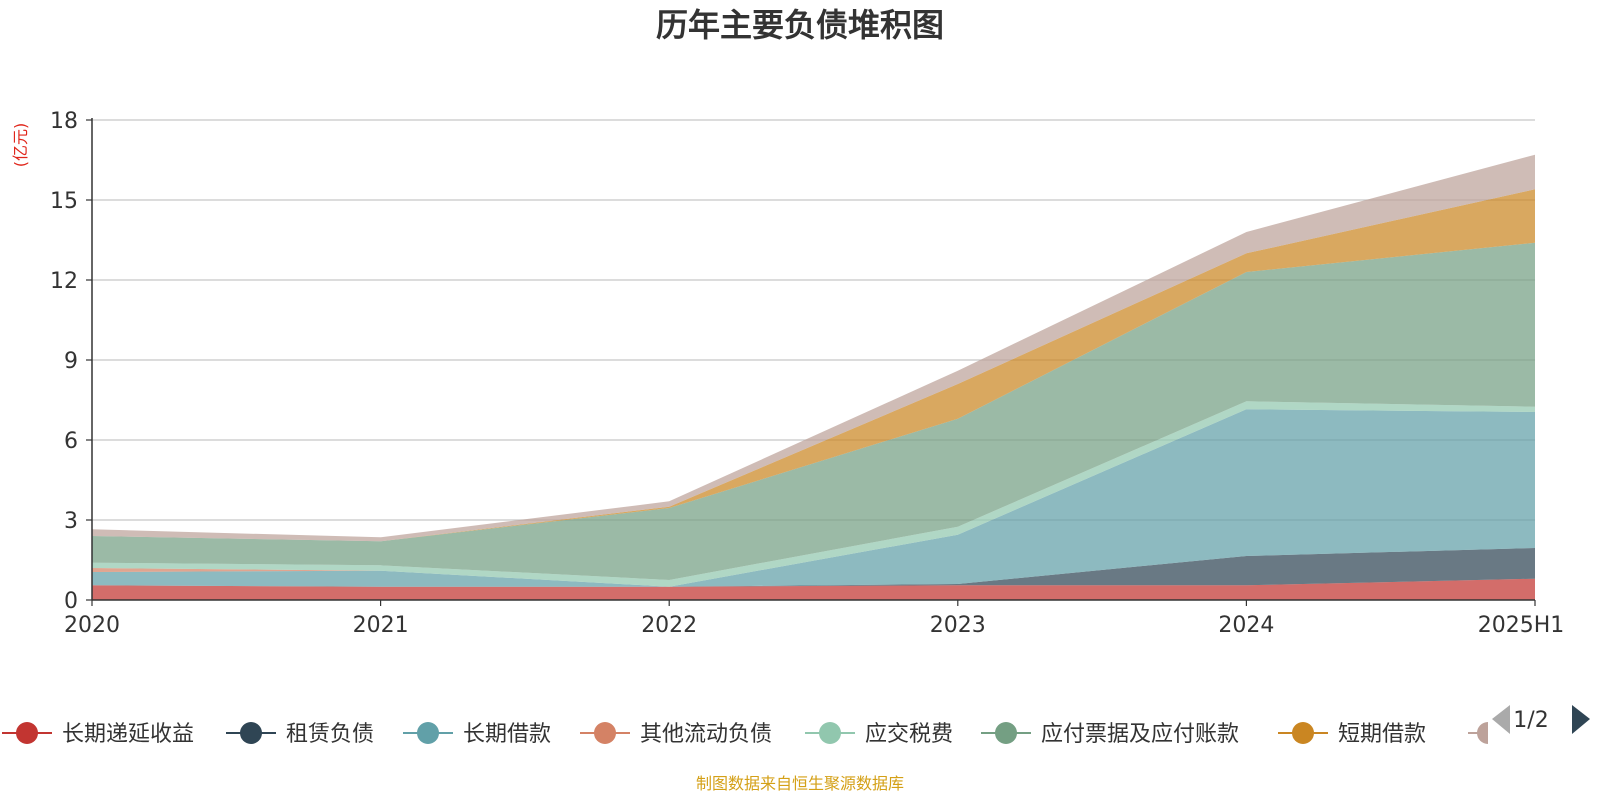  I want to click on x-tick-label: 2020, so click(92, 625).